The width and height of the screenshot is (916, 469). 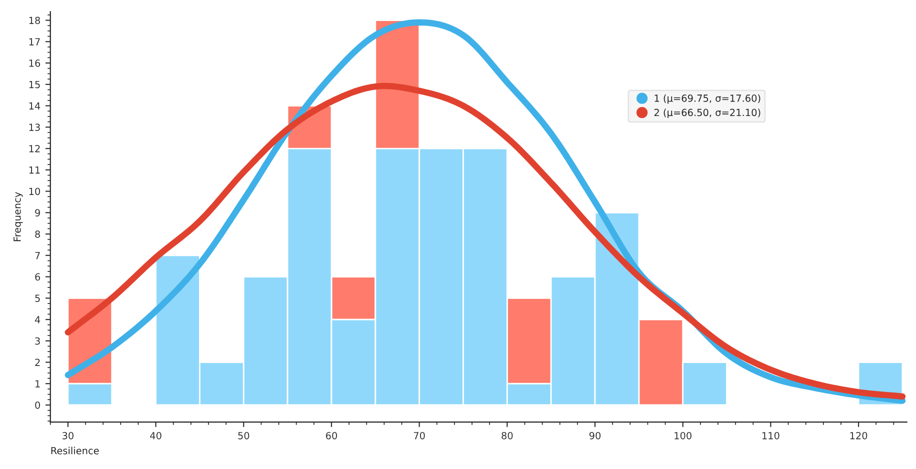 I want to click on y-tick-label: 3, so click(x=37, y=341).